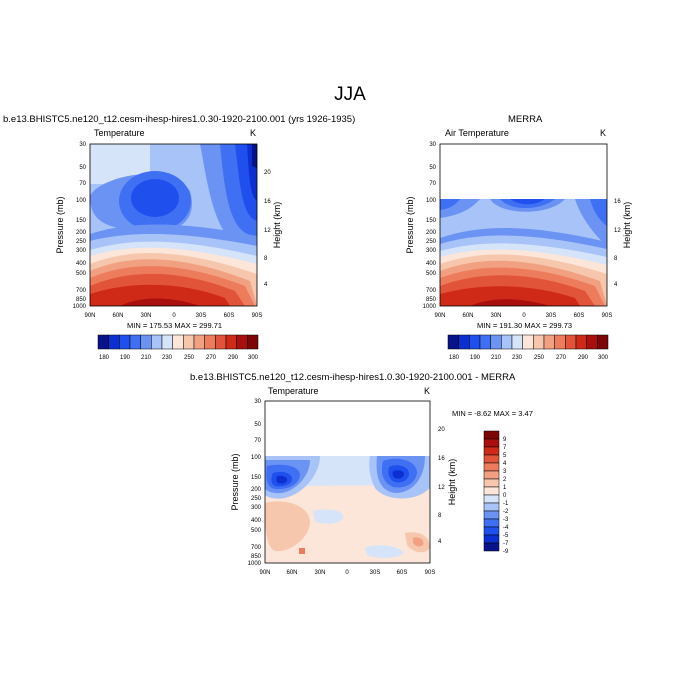 The height and width of the screenshot is (700, 700). Describe the element at coordinates (506, 544) in the screenshot. I see `cb-label: -7` at that location.